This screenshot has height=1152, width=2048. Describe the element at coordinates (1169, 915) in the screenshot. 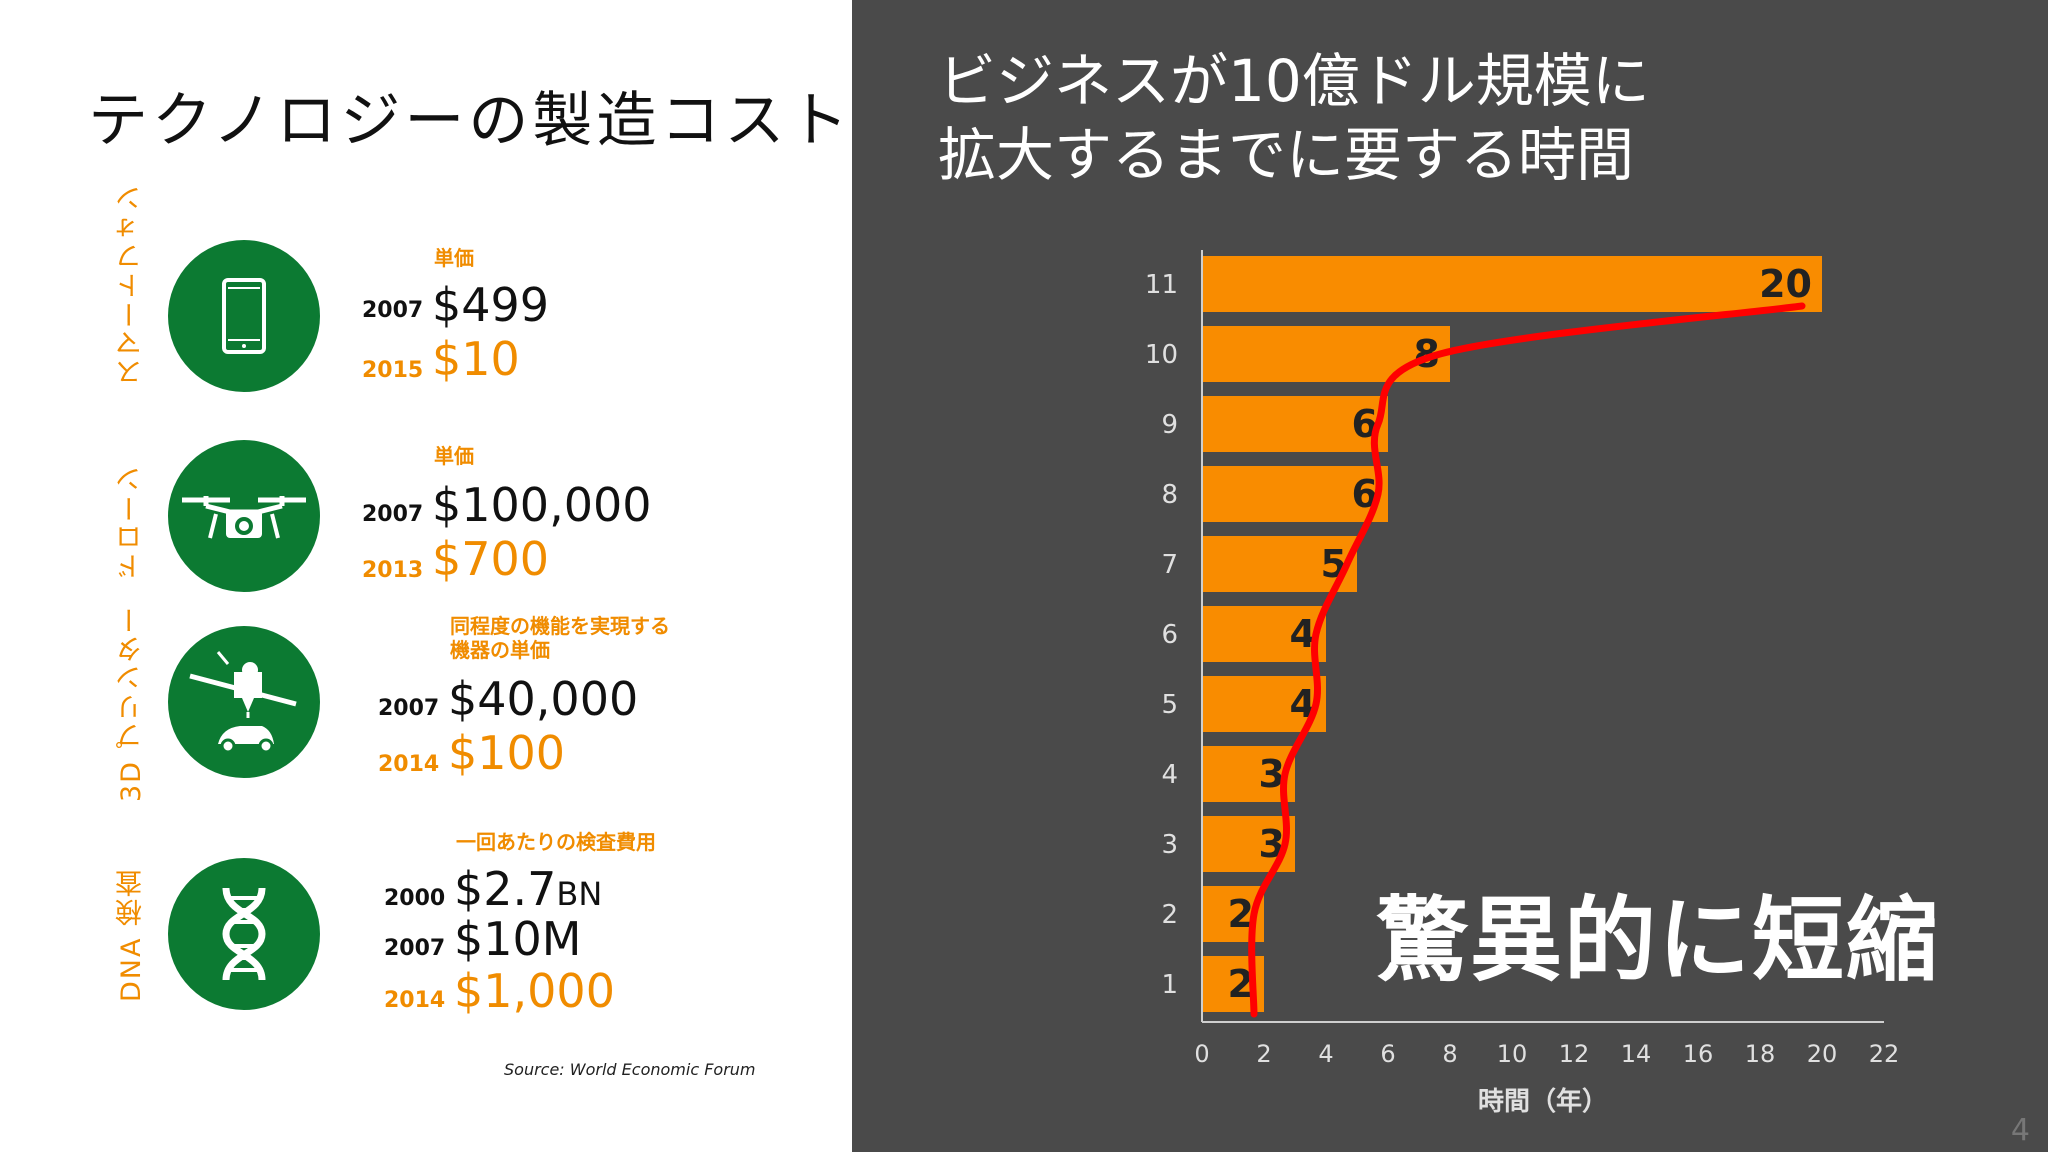

I see `y-tick-label: 2` at that location.